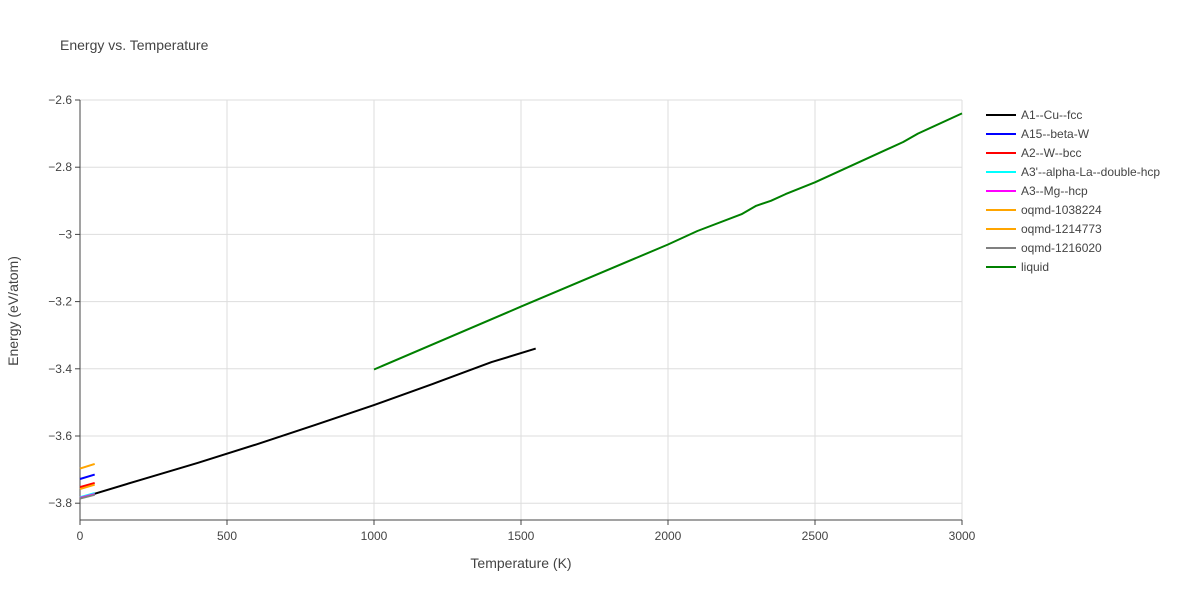 The height and width of the screenshot is (600, 1200). What do you see at coordinates (13, 311) in the screenshot?
I see `y-axis-title: Energy (eV/atom)` at bounding box center [13, 311].